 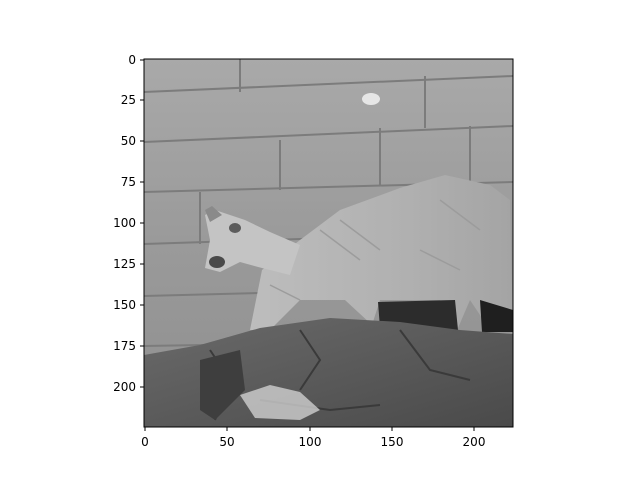 What do you see at coordinates (124, 387) in the screenshot?
I see `y-tick-label: 200` at bounding box center [124, 387].